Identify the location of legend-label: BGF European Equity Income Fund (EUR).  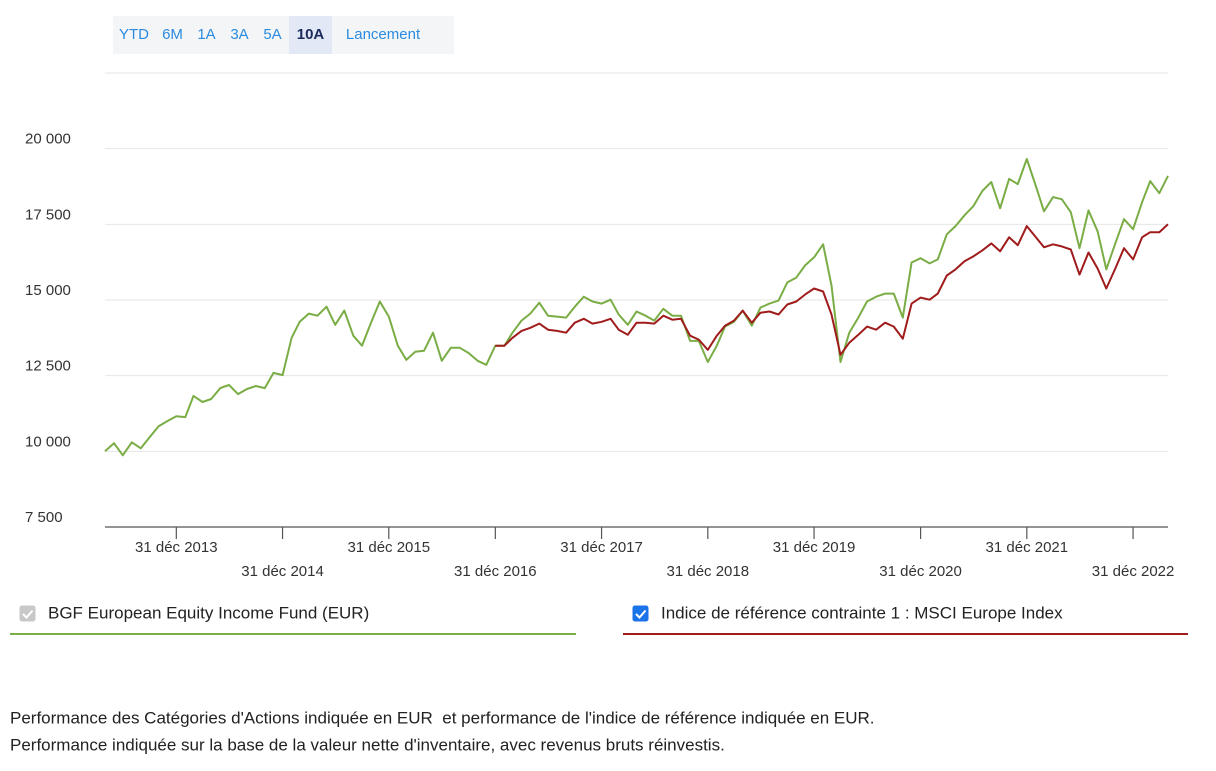
(208, 612).